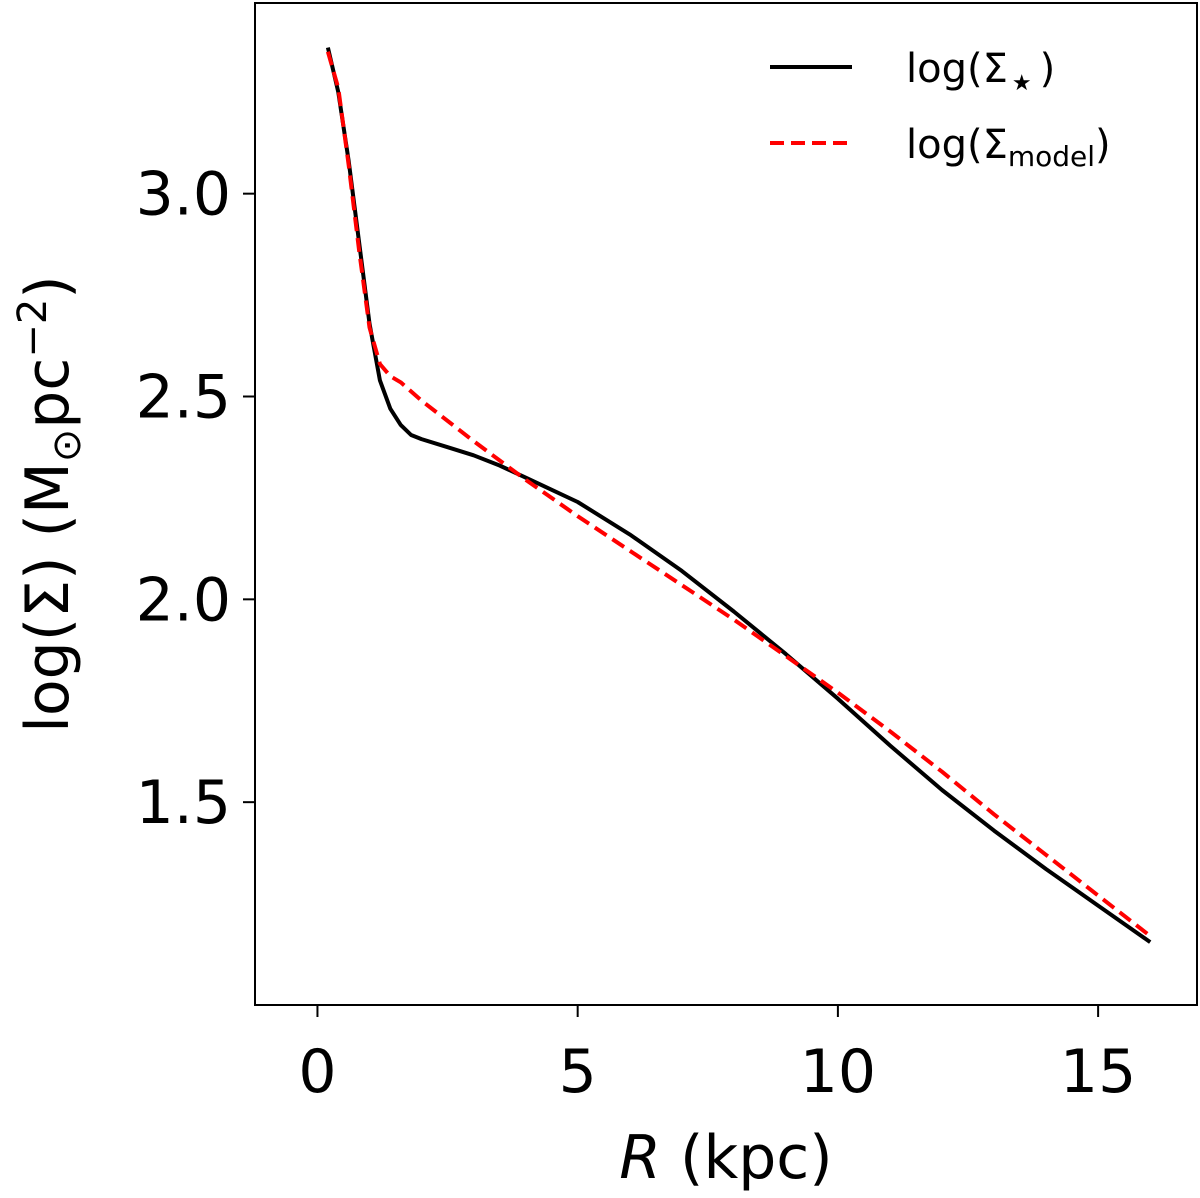 The image size is (1200, 1198). I want to click on legend-label-stellar-main: log(Σ, so click(957, 69).